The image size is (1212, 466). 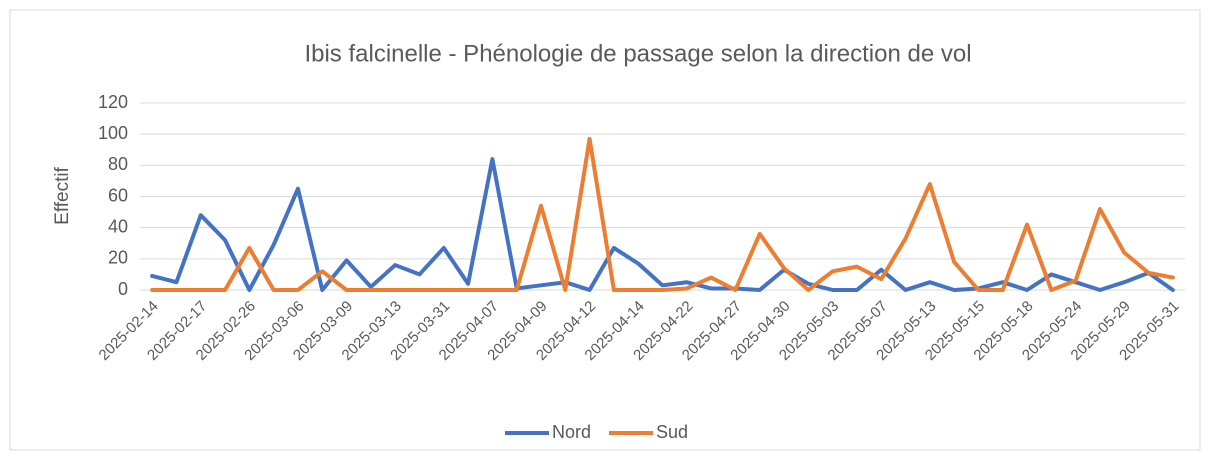 What do you see at coordinates (113, 133) in the screenshot?
I see `y-tick-label: 100` at bounding box center [113, 133].